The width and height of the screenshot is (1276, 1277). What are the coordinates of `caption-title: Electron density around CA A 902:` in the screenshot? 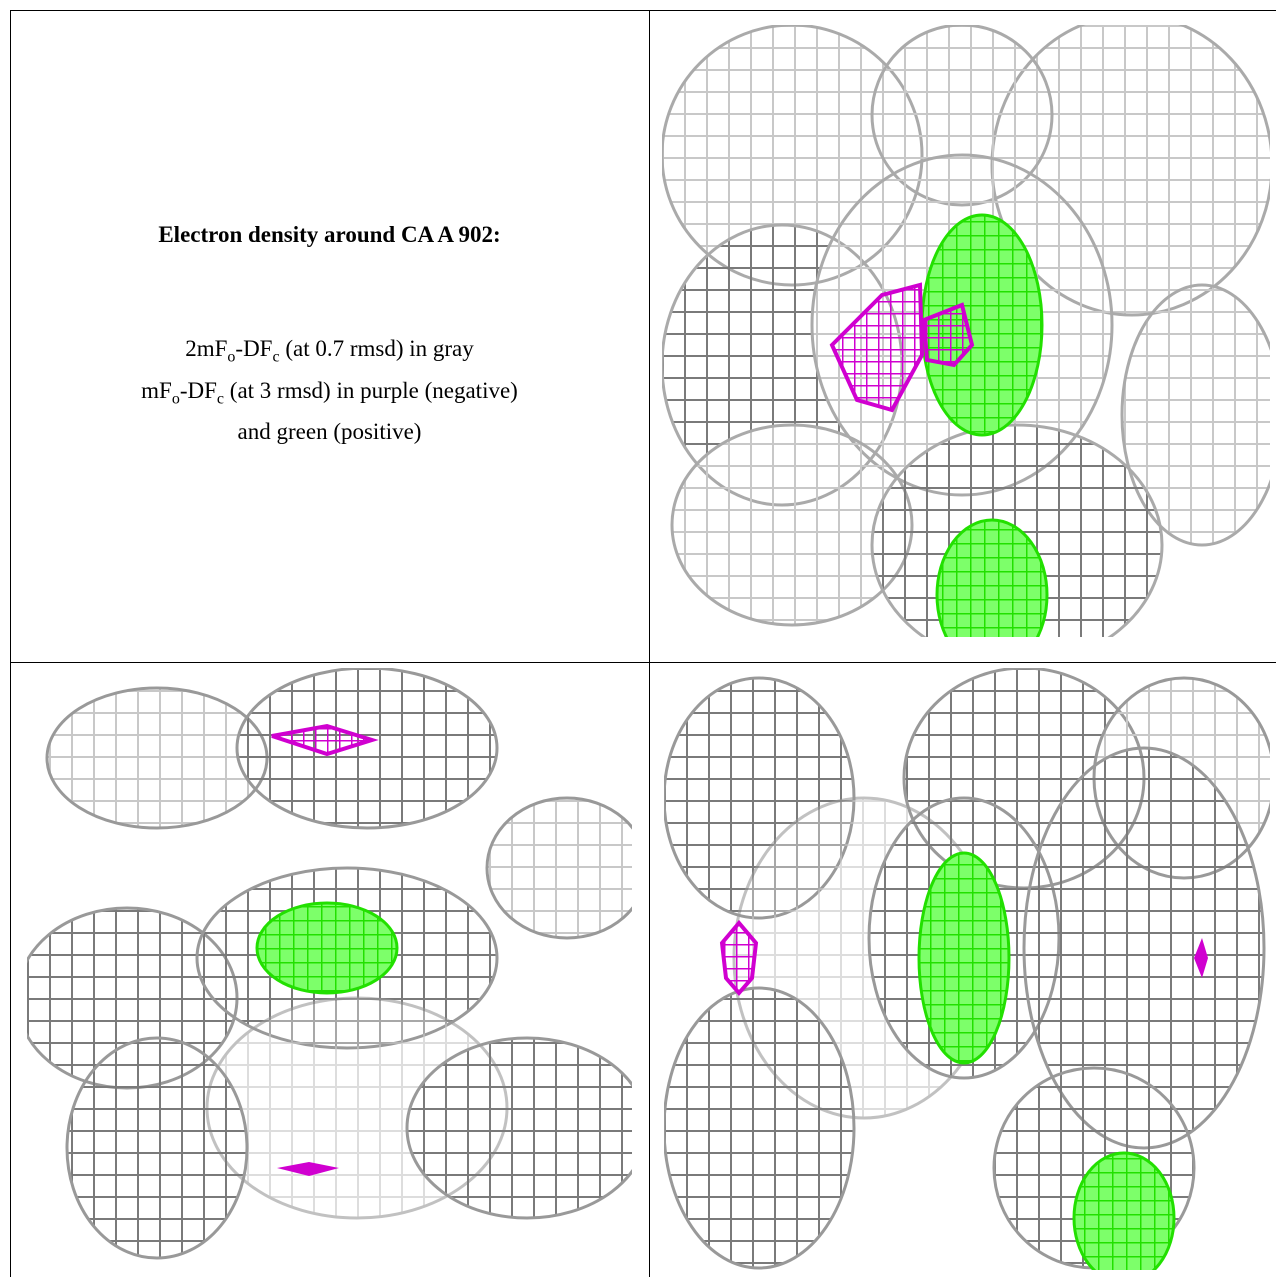 It's located at (329, 234).